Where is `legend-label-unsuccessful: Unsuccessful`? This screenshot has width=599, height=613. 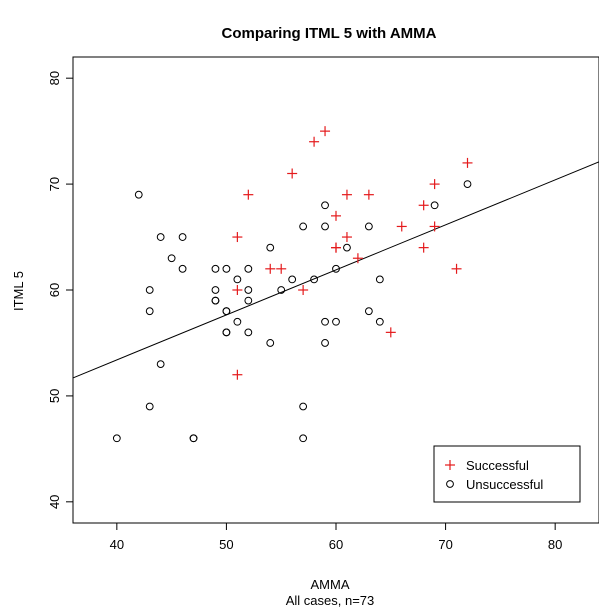
legend-label-unsuccessful: Unsuccessful is located at coordinates (504, 484).